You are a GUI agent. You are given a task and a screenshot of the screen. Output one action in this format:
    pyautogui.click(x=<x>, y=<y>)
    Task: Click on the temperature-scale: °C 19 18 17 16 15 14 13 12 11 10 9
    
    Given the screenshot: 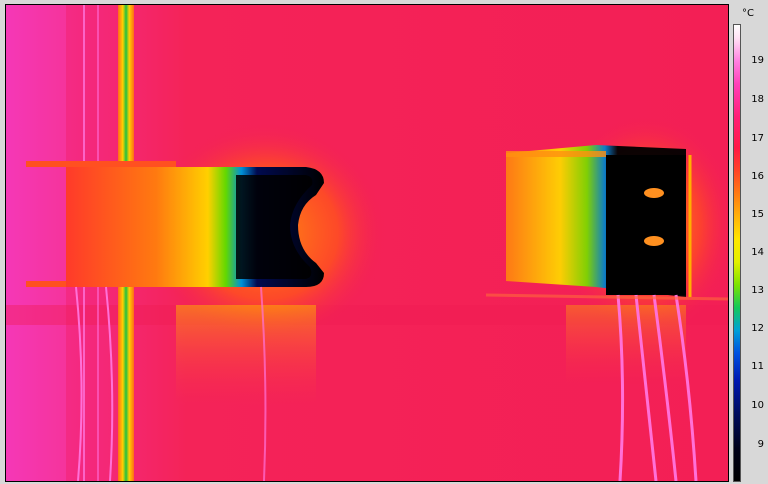 What is the action you would take?
    pyautogui.click(x=748, y=243)
    